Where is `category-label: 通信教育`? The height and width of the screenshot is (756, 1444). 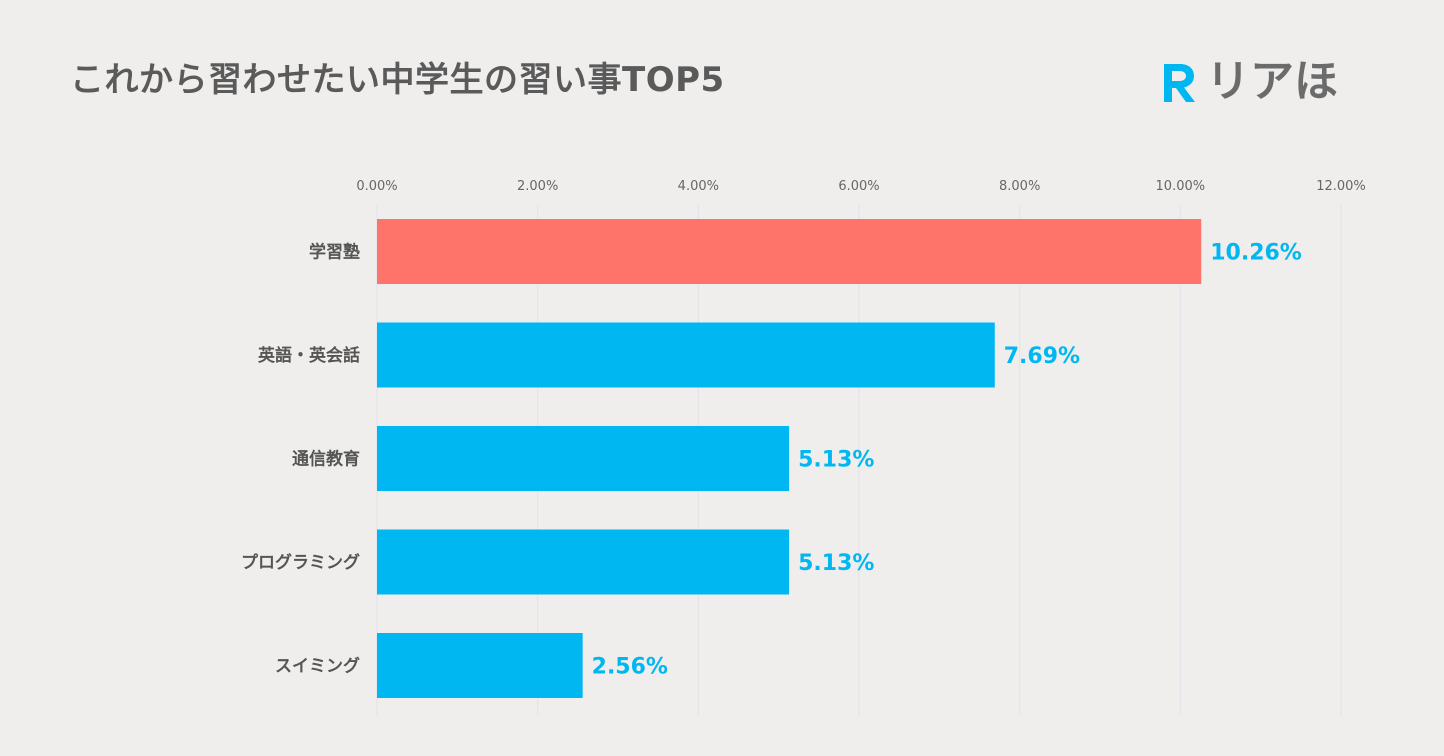 category-label: 通信教育 is located at coordinates (326, 459).